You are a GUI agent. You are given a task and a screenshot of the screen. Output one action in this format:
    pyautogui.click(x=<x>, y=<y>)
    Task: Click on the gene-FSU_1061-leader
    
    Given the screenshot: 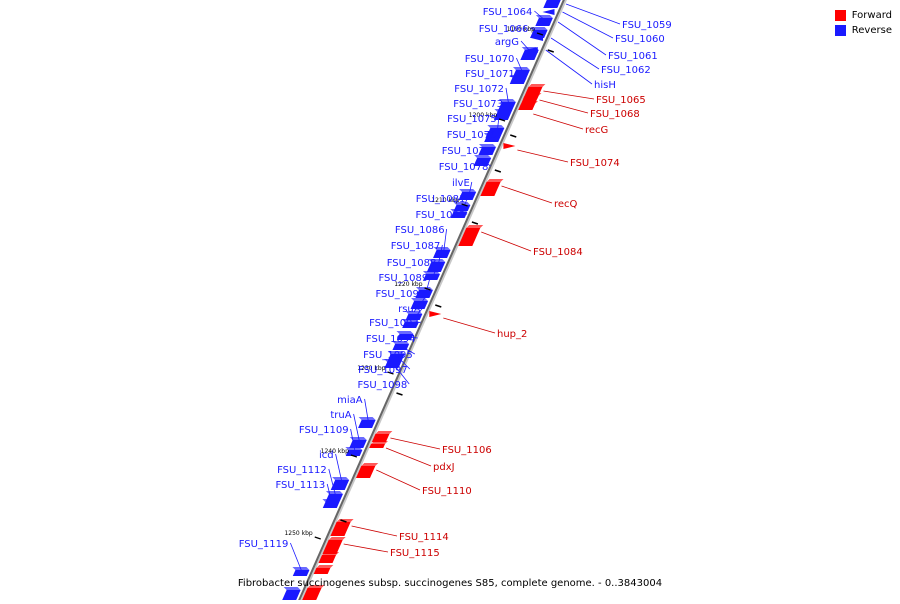 What is the action you would take?
    pyautogui.click(x=582, y=38)
    